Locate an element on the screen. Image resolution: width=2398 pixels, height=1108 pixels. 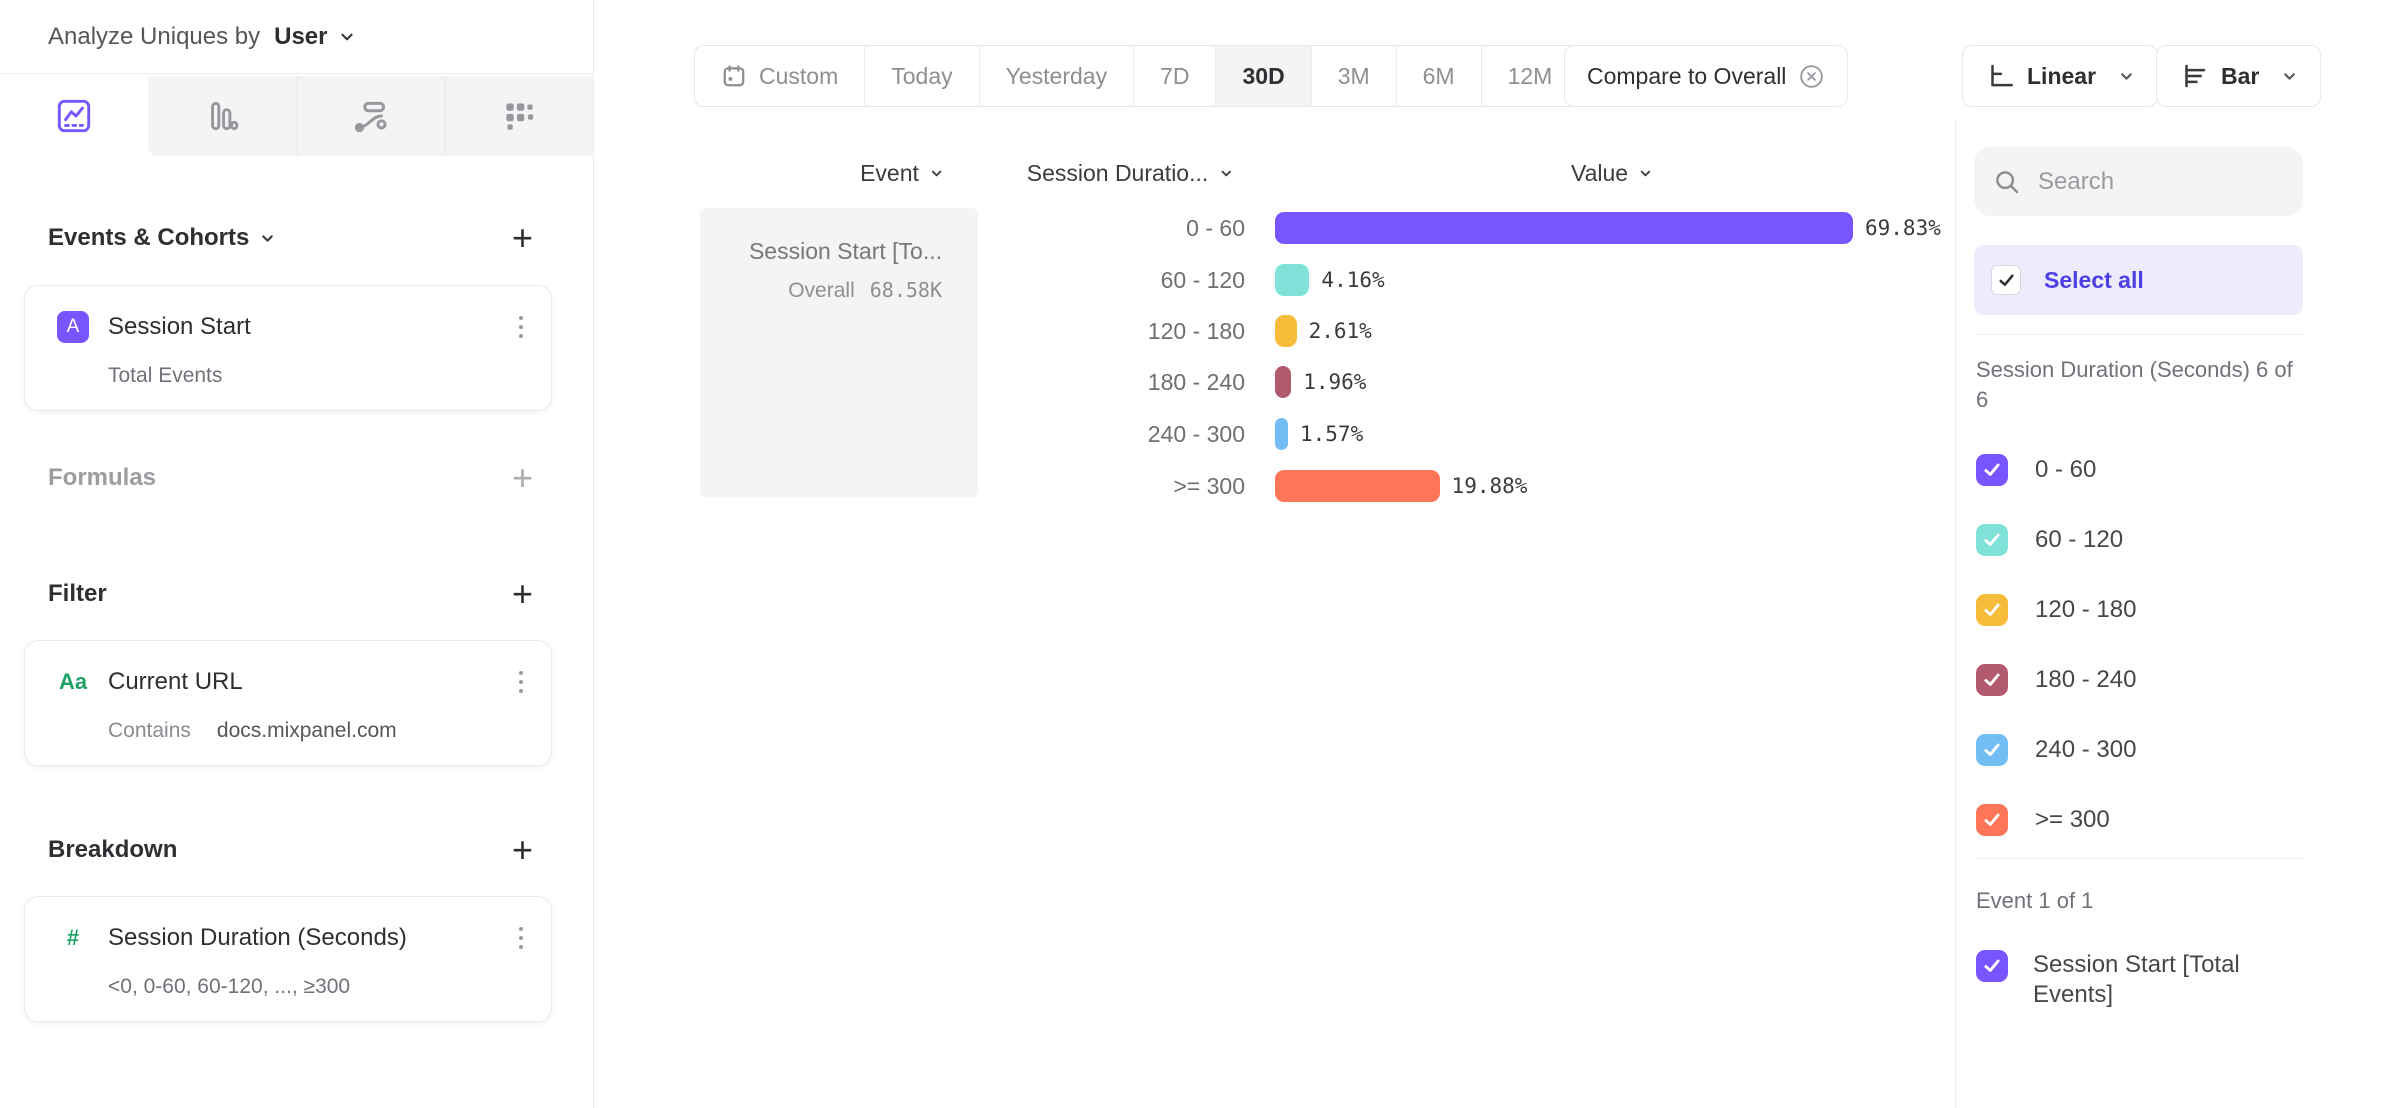
add-filter-button: + is located at coordinates (522, 593).